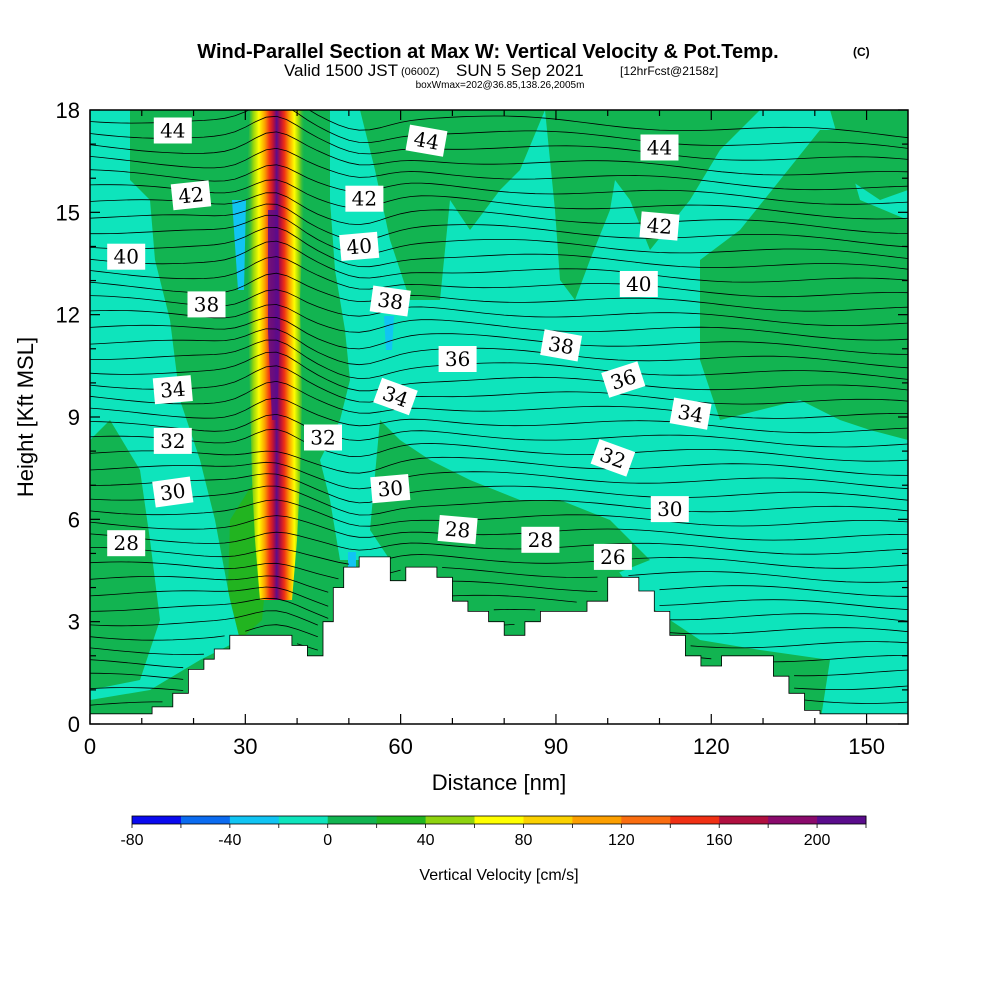 Image resolution: width=1000 pixels, height=1000 pixels. I want to click on moderate-updraft-region, so click(582, 205).